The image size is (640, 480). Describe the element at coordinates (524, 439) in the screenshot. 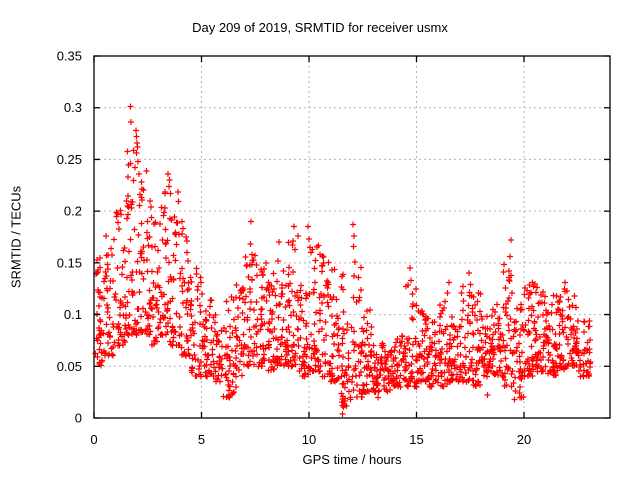

I see `x-tick-label: 20` at that location.